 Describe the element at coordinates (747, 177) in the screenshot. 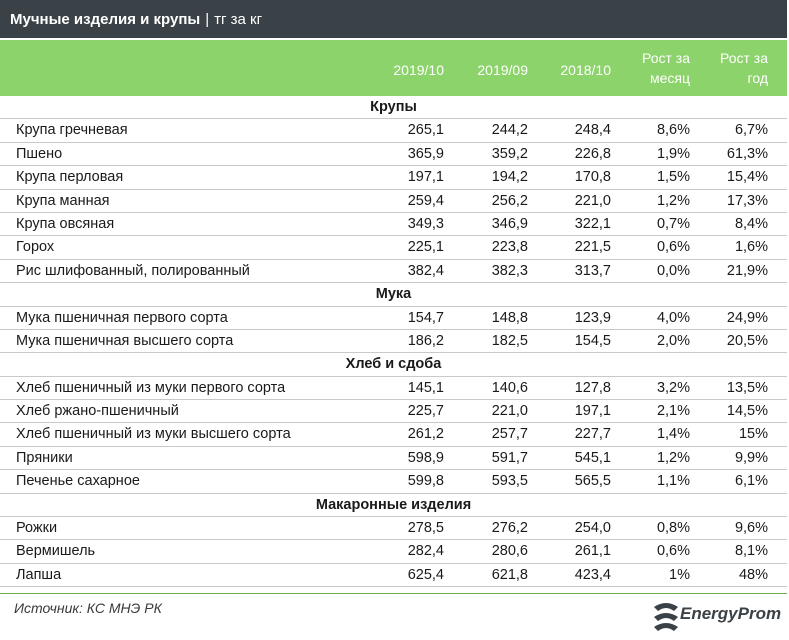

I see `cell-value: 15,4%` at that location.